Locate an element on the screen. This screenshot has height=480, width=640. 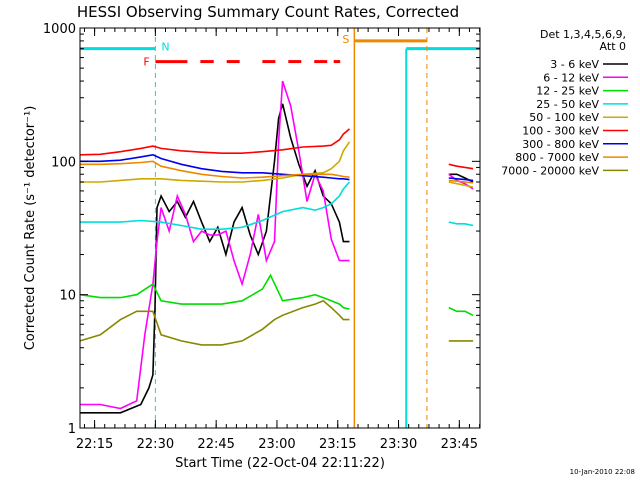
x-tick-label: 23:45 is located at coordinates (459, 444).